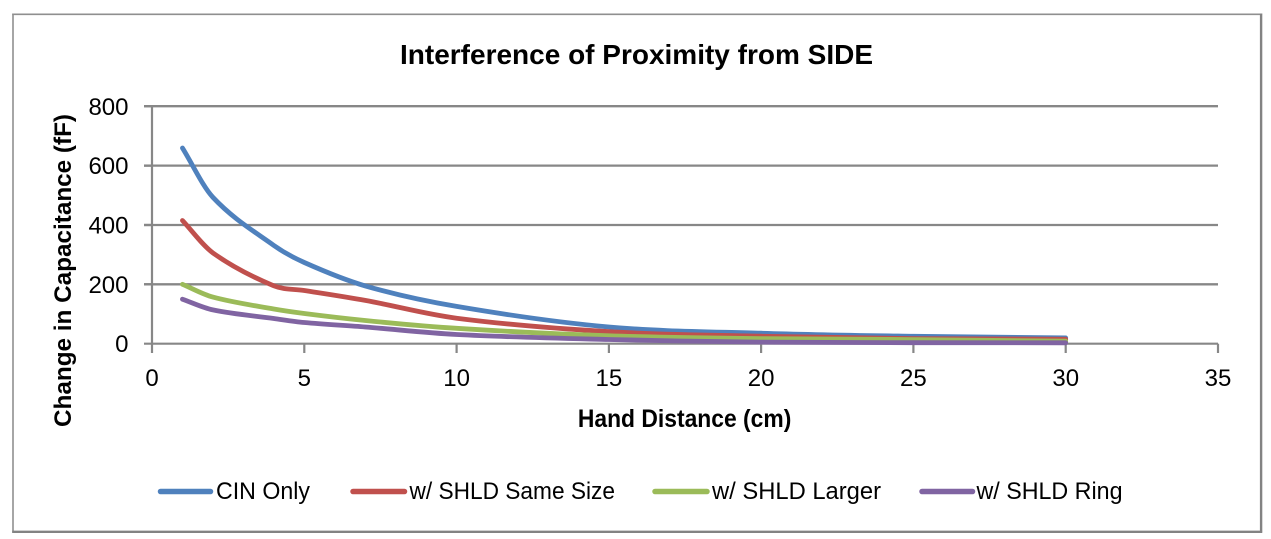 The width and height of the screenshot is (1271, 539). What do you see at coordinates (512, 491) in the screenshot?
I see `svg-text: w/ SHLD Same Size` at bounding box center [512, 491].